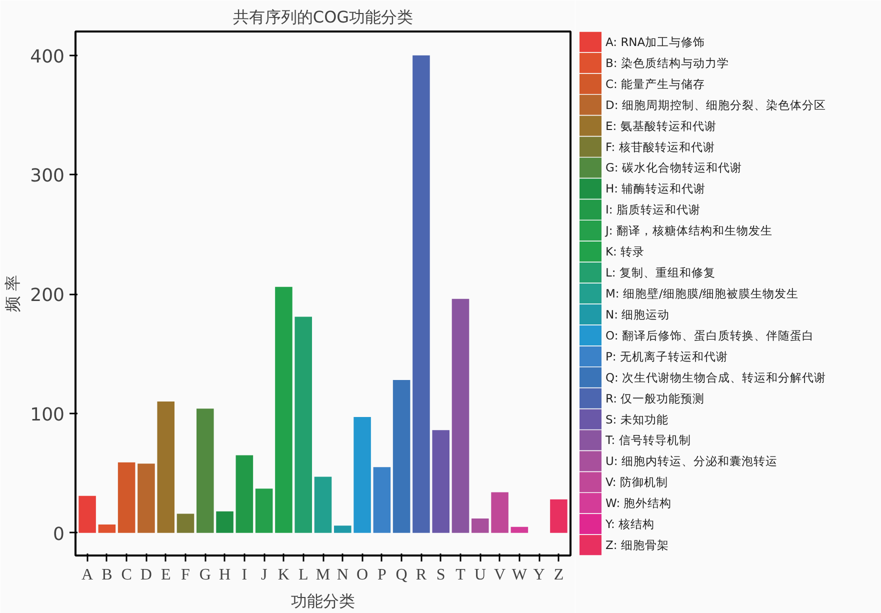 The width and height of the screenshot is (881, 613). Describe the element at coordinates (688, 231) in the screenshot. I see `legend-label: J: 翻译，核糖体结构和生物发生` at that location.